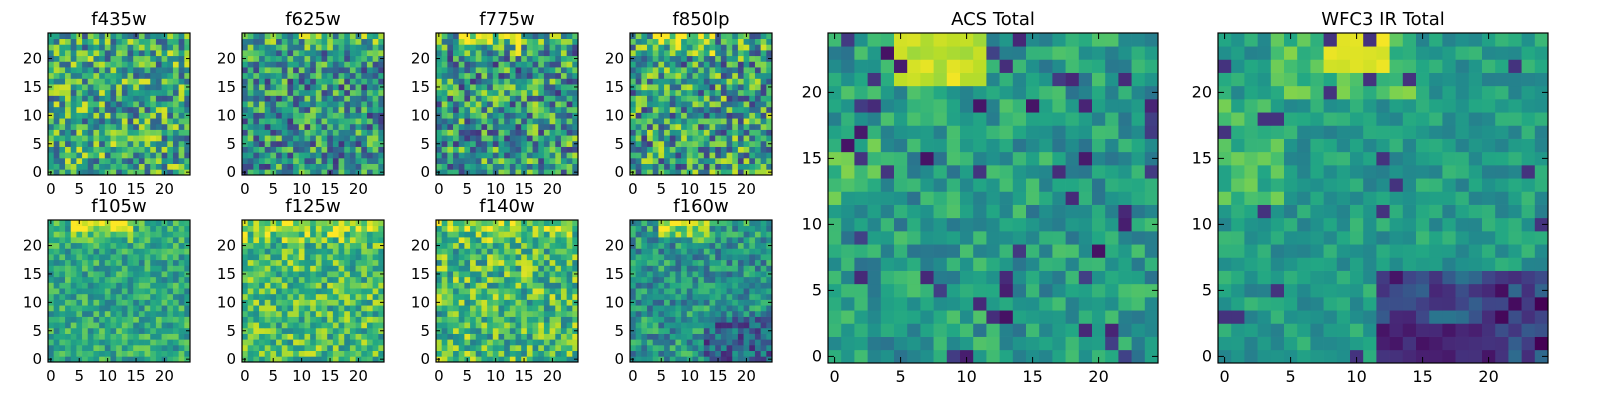 Image resolution: width=1600 pixels, height=400 pixels. What do you see at coordinates (51, 376) in the screenshot?
I see `x-tick-label: 0` at bounding box center [51, 376].